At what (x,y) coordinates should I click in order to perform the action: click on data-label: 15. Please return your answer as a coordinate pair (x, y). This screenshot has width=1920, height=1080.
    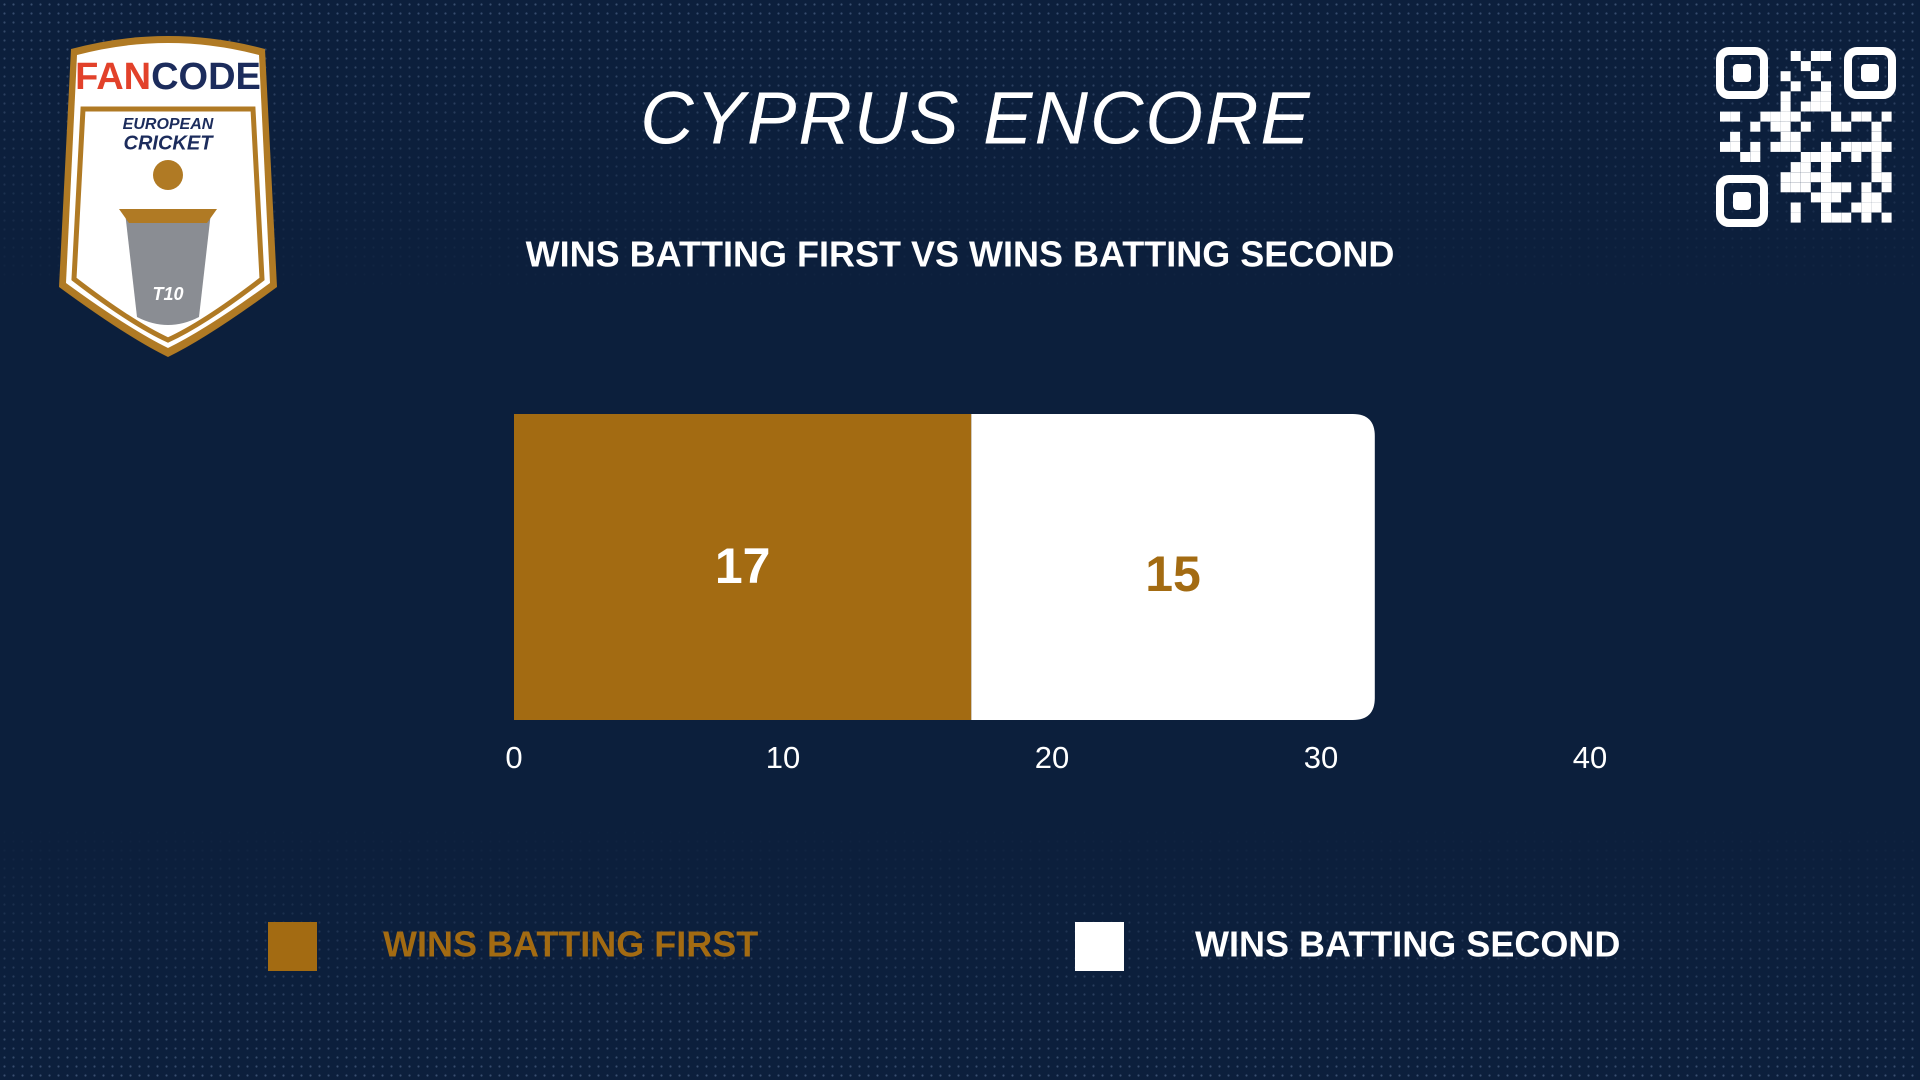
    Looking at the image, I should click on (1173, 574).